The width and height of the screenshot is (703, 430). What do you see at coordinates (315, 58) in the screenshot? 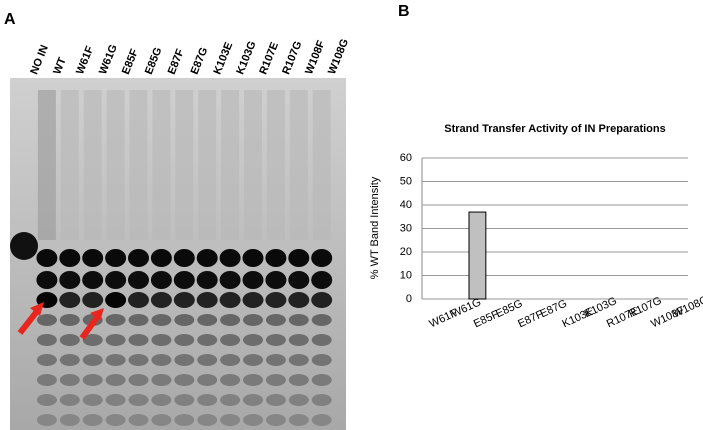
I see `lane-label: W108F` at bounding box center [315, 58].